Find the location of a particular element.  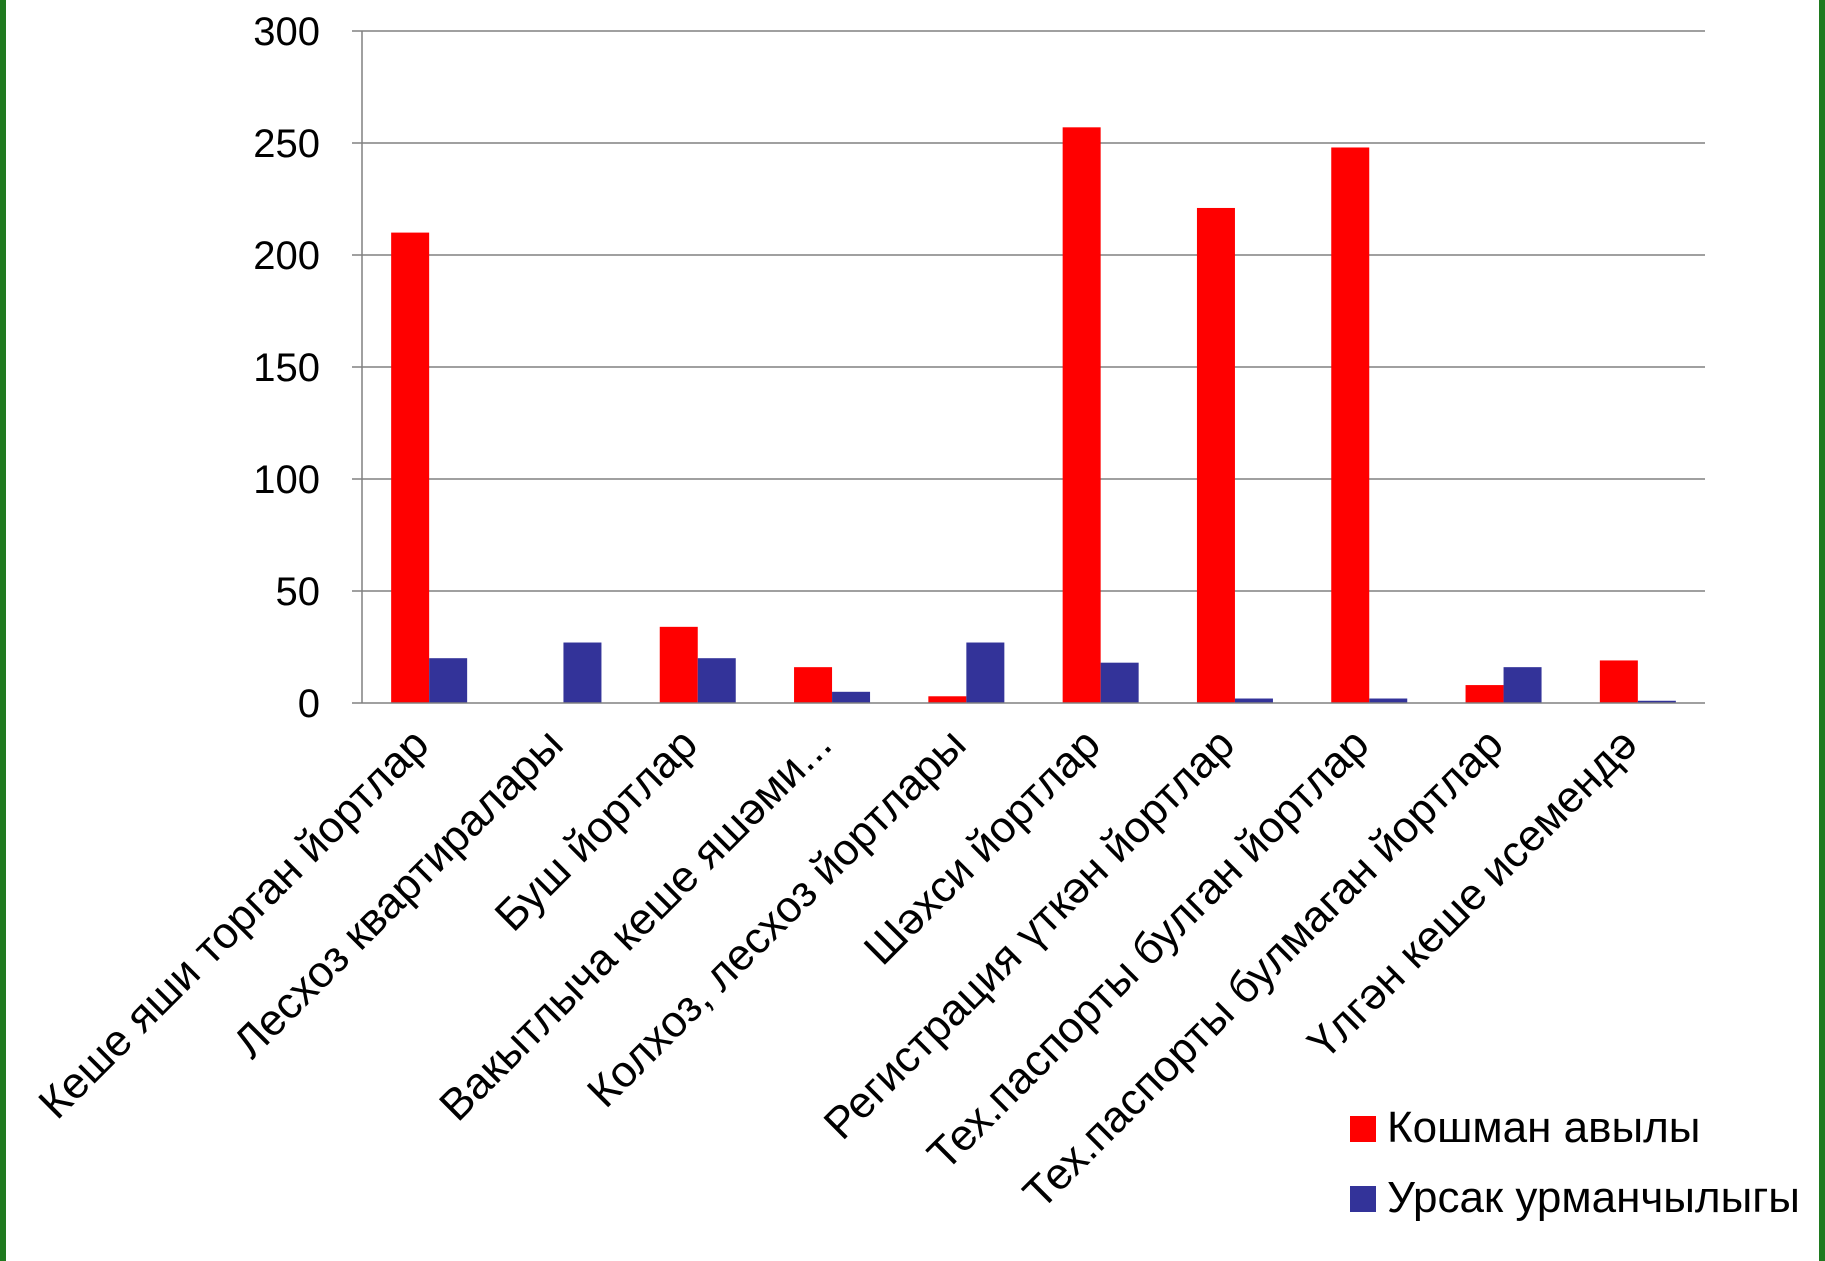

y-tick-label: 300 is located at coordinates (286, 32).